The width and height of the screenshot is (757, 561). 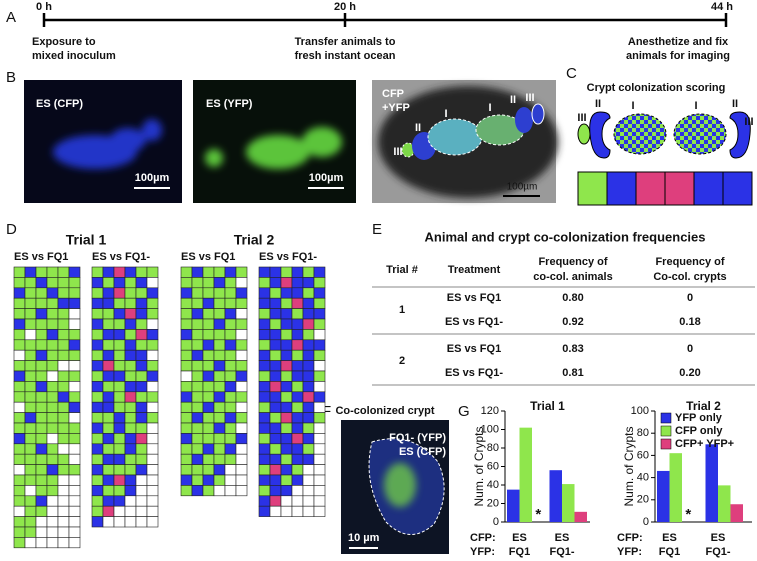 I want to click on numeral: II, so click(x=735, y=104).